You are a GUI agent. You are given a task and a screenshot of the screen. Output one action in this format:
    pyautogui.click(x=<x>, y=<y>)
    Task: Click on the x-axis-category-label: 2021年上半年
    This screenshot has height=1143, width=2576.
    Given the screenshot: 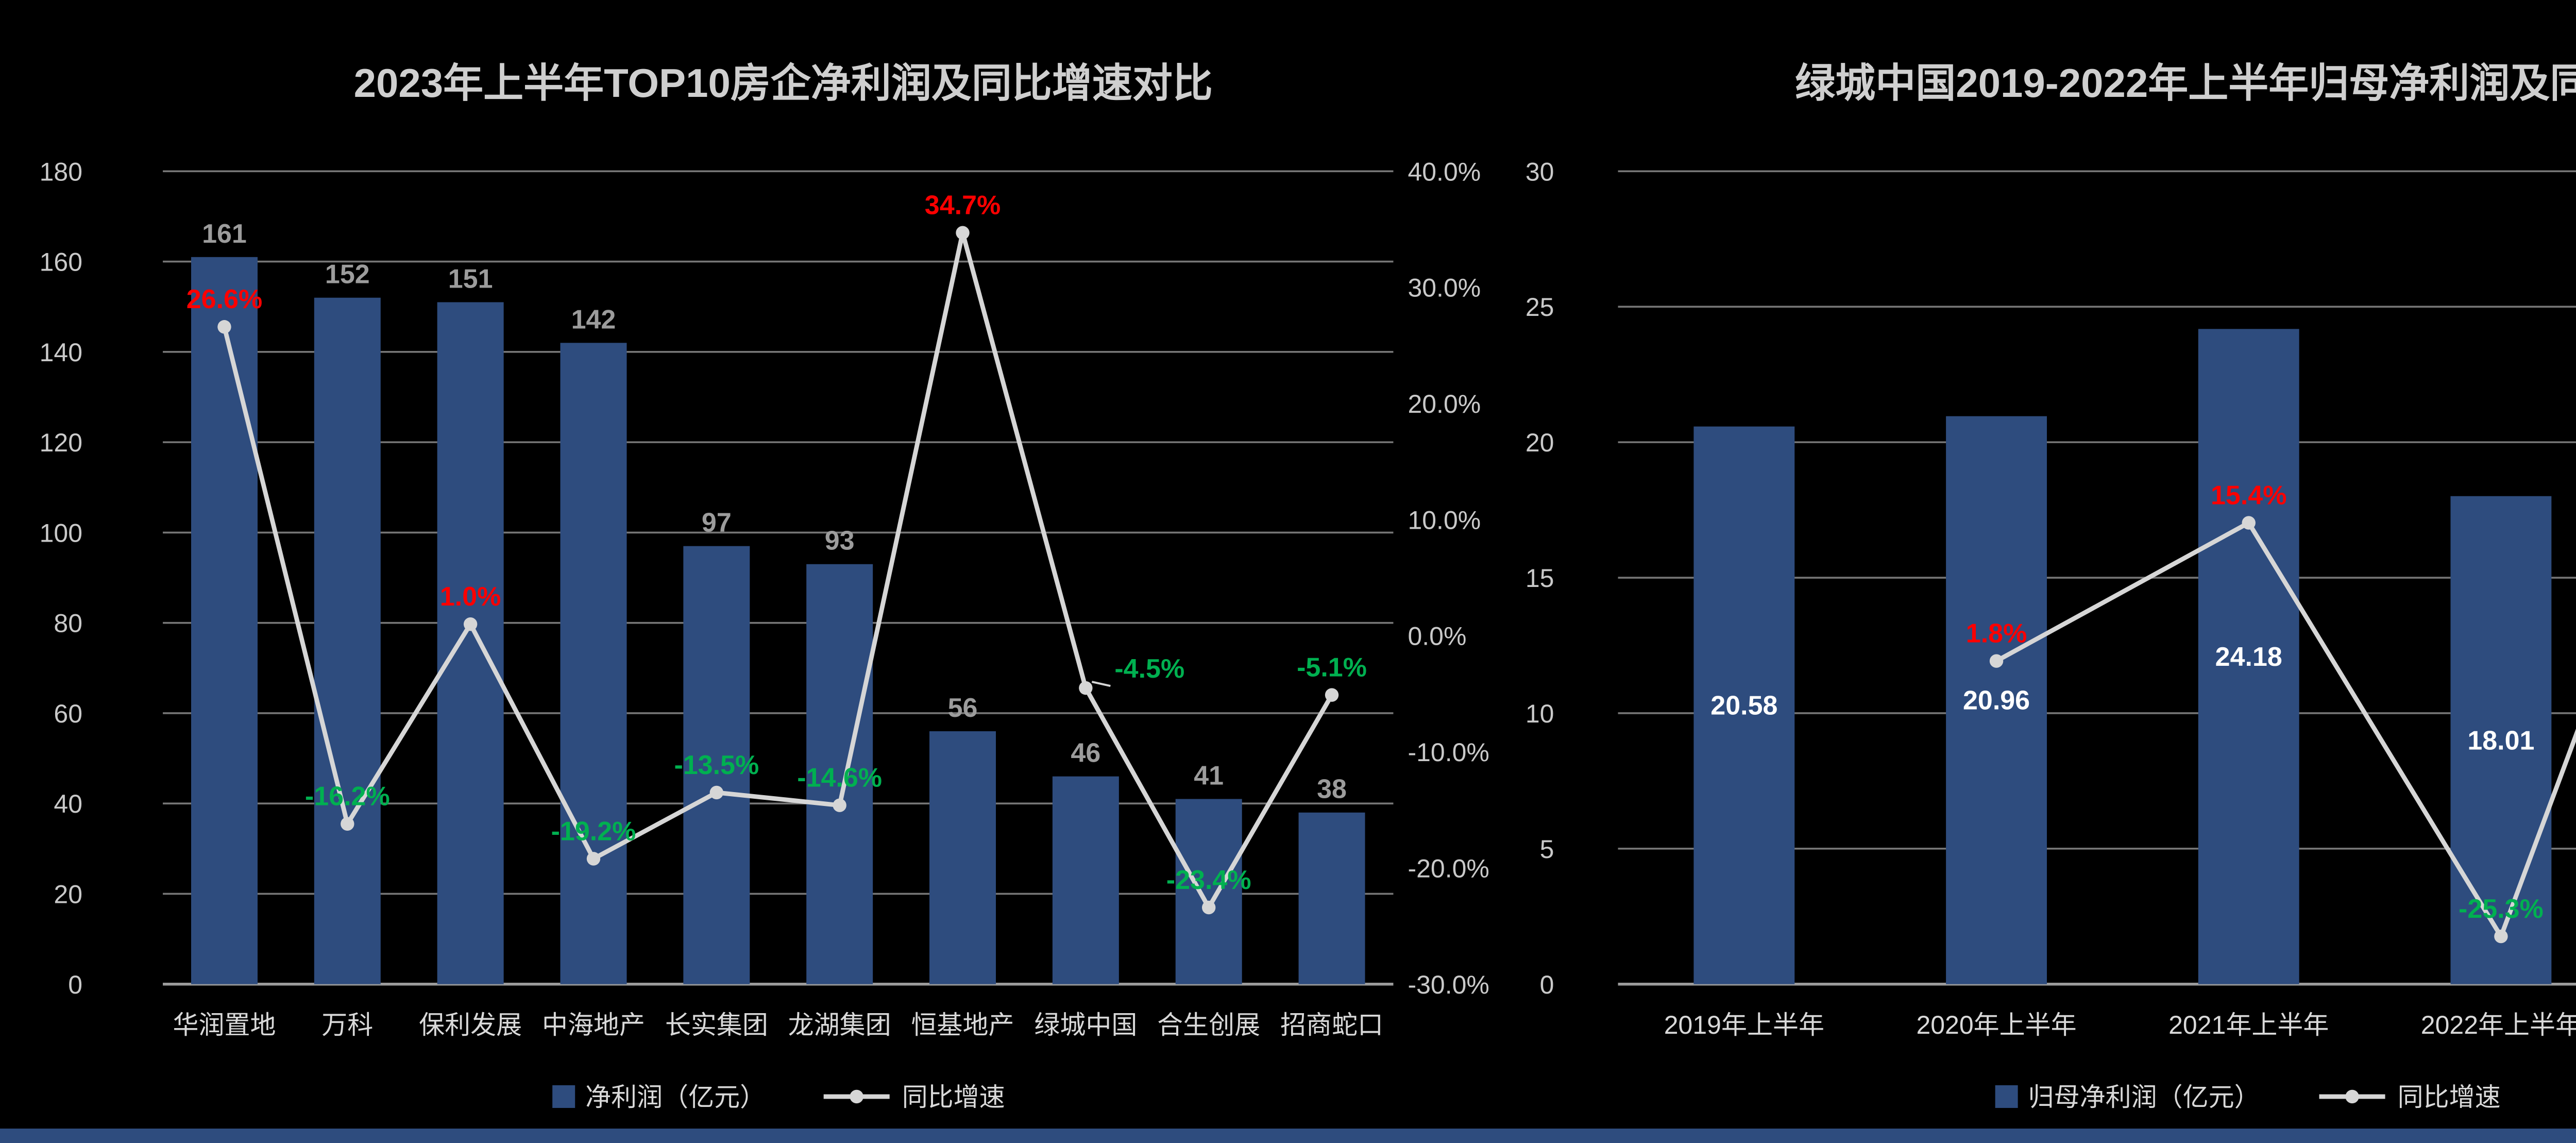 What is the action you would take?
    pyautogui.click(x=2248, y=1025)
    